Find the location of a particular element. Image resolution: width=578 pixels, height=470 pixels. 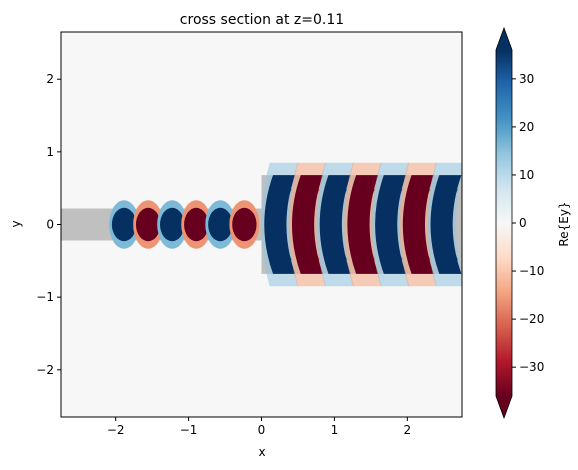

y-tick-label: 1 is located at coordinates (50, 152).